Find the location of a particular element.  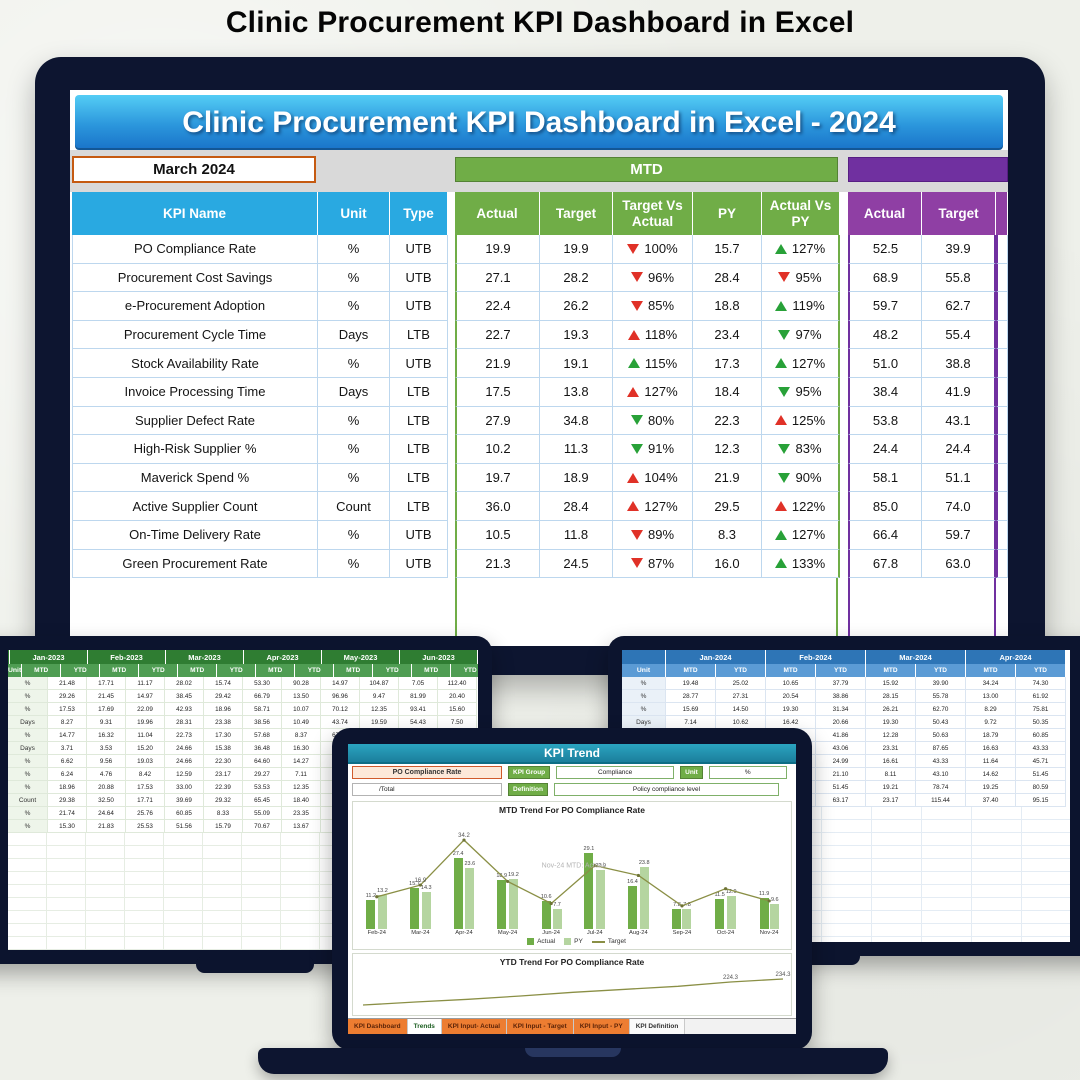

mtd-target-cell: 11.3 is located at coordinates (576, 449).